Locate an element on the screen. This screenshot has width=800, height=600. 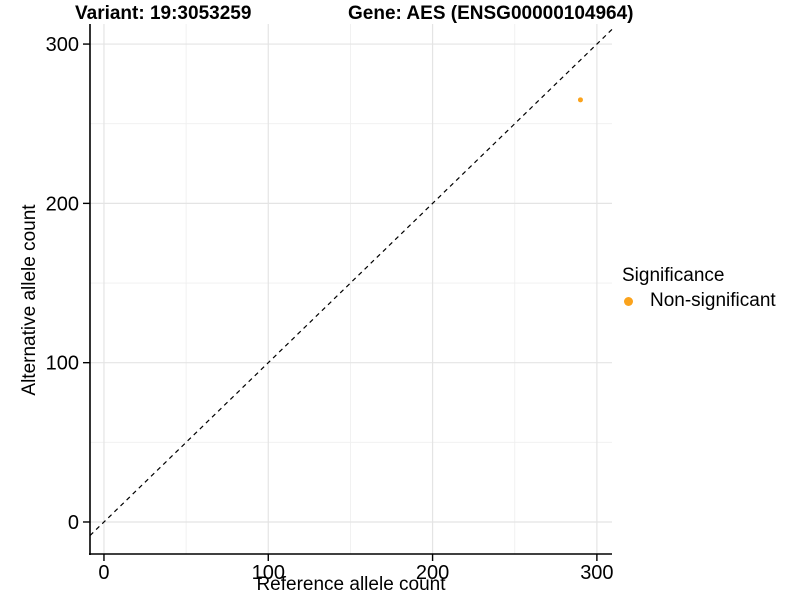
x-tick-label: 100 is located at coordinates (268, 573).